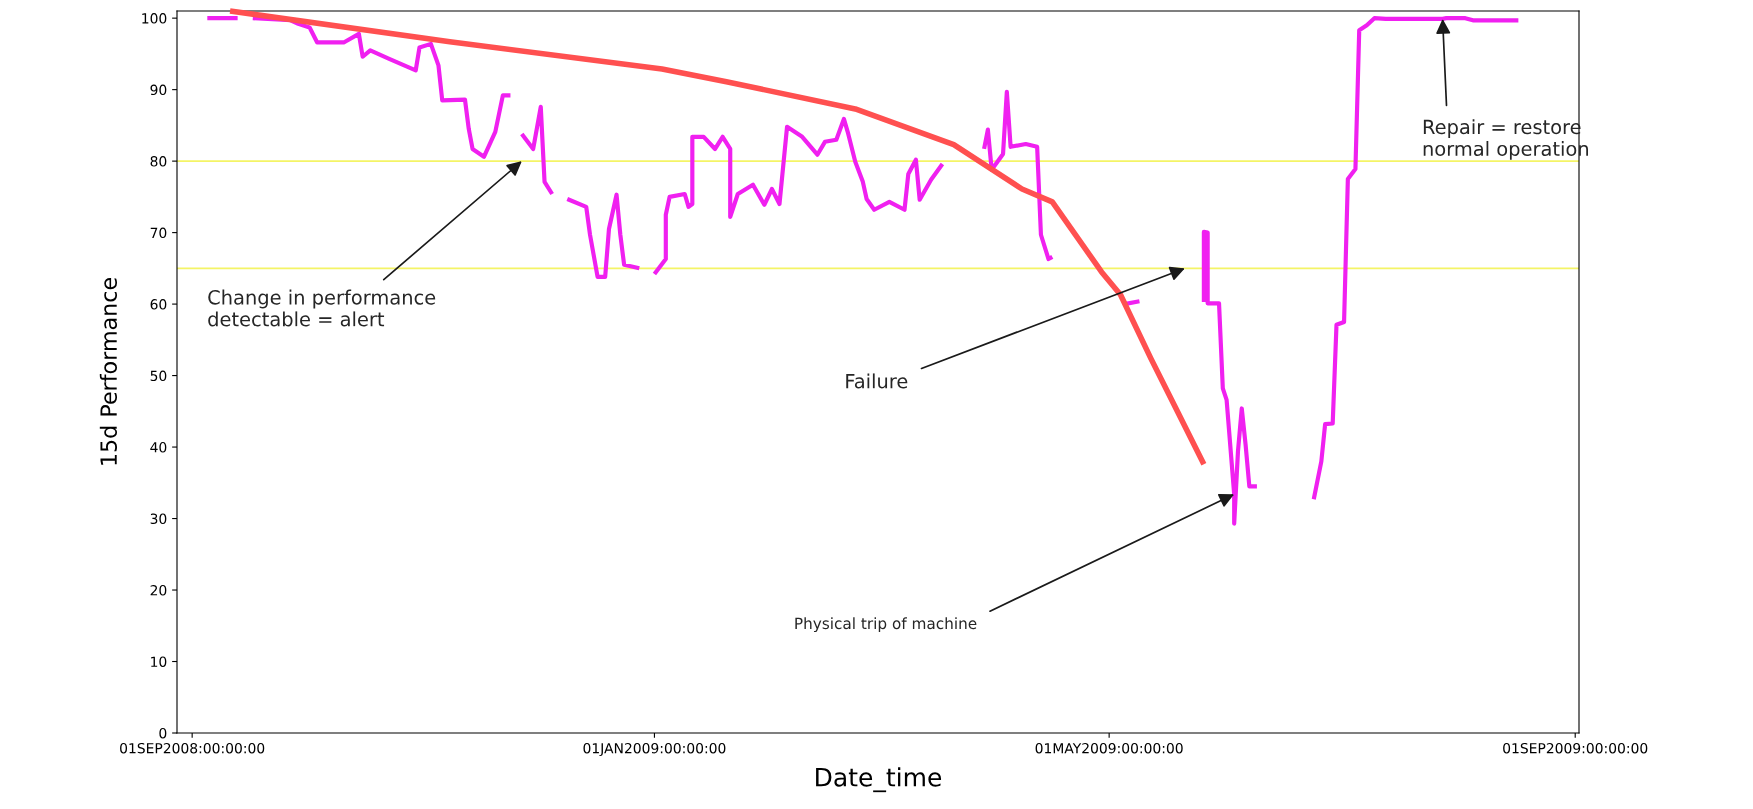  Describe the element at coordinates (1109, 748) in the screenshot. I see `x-tick-label: 01MAY2009:00:00:00` at that location.